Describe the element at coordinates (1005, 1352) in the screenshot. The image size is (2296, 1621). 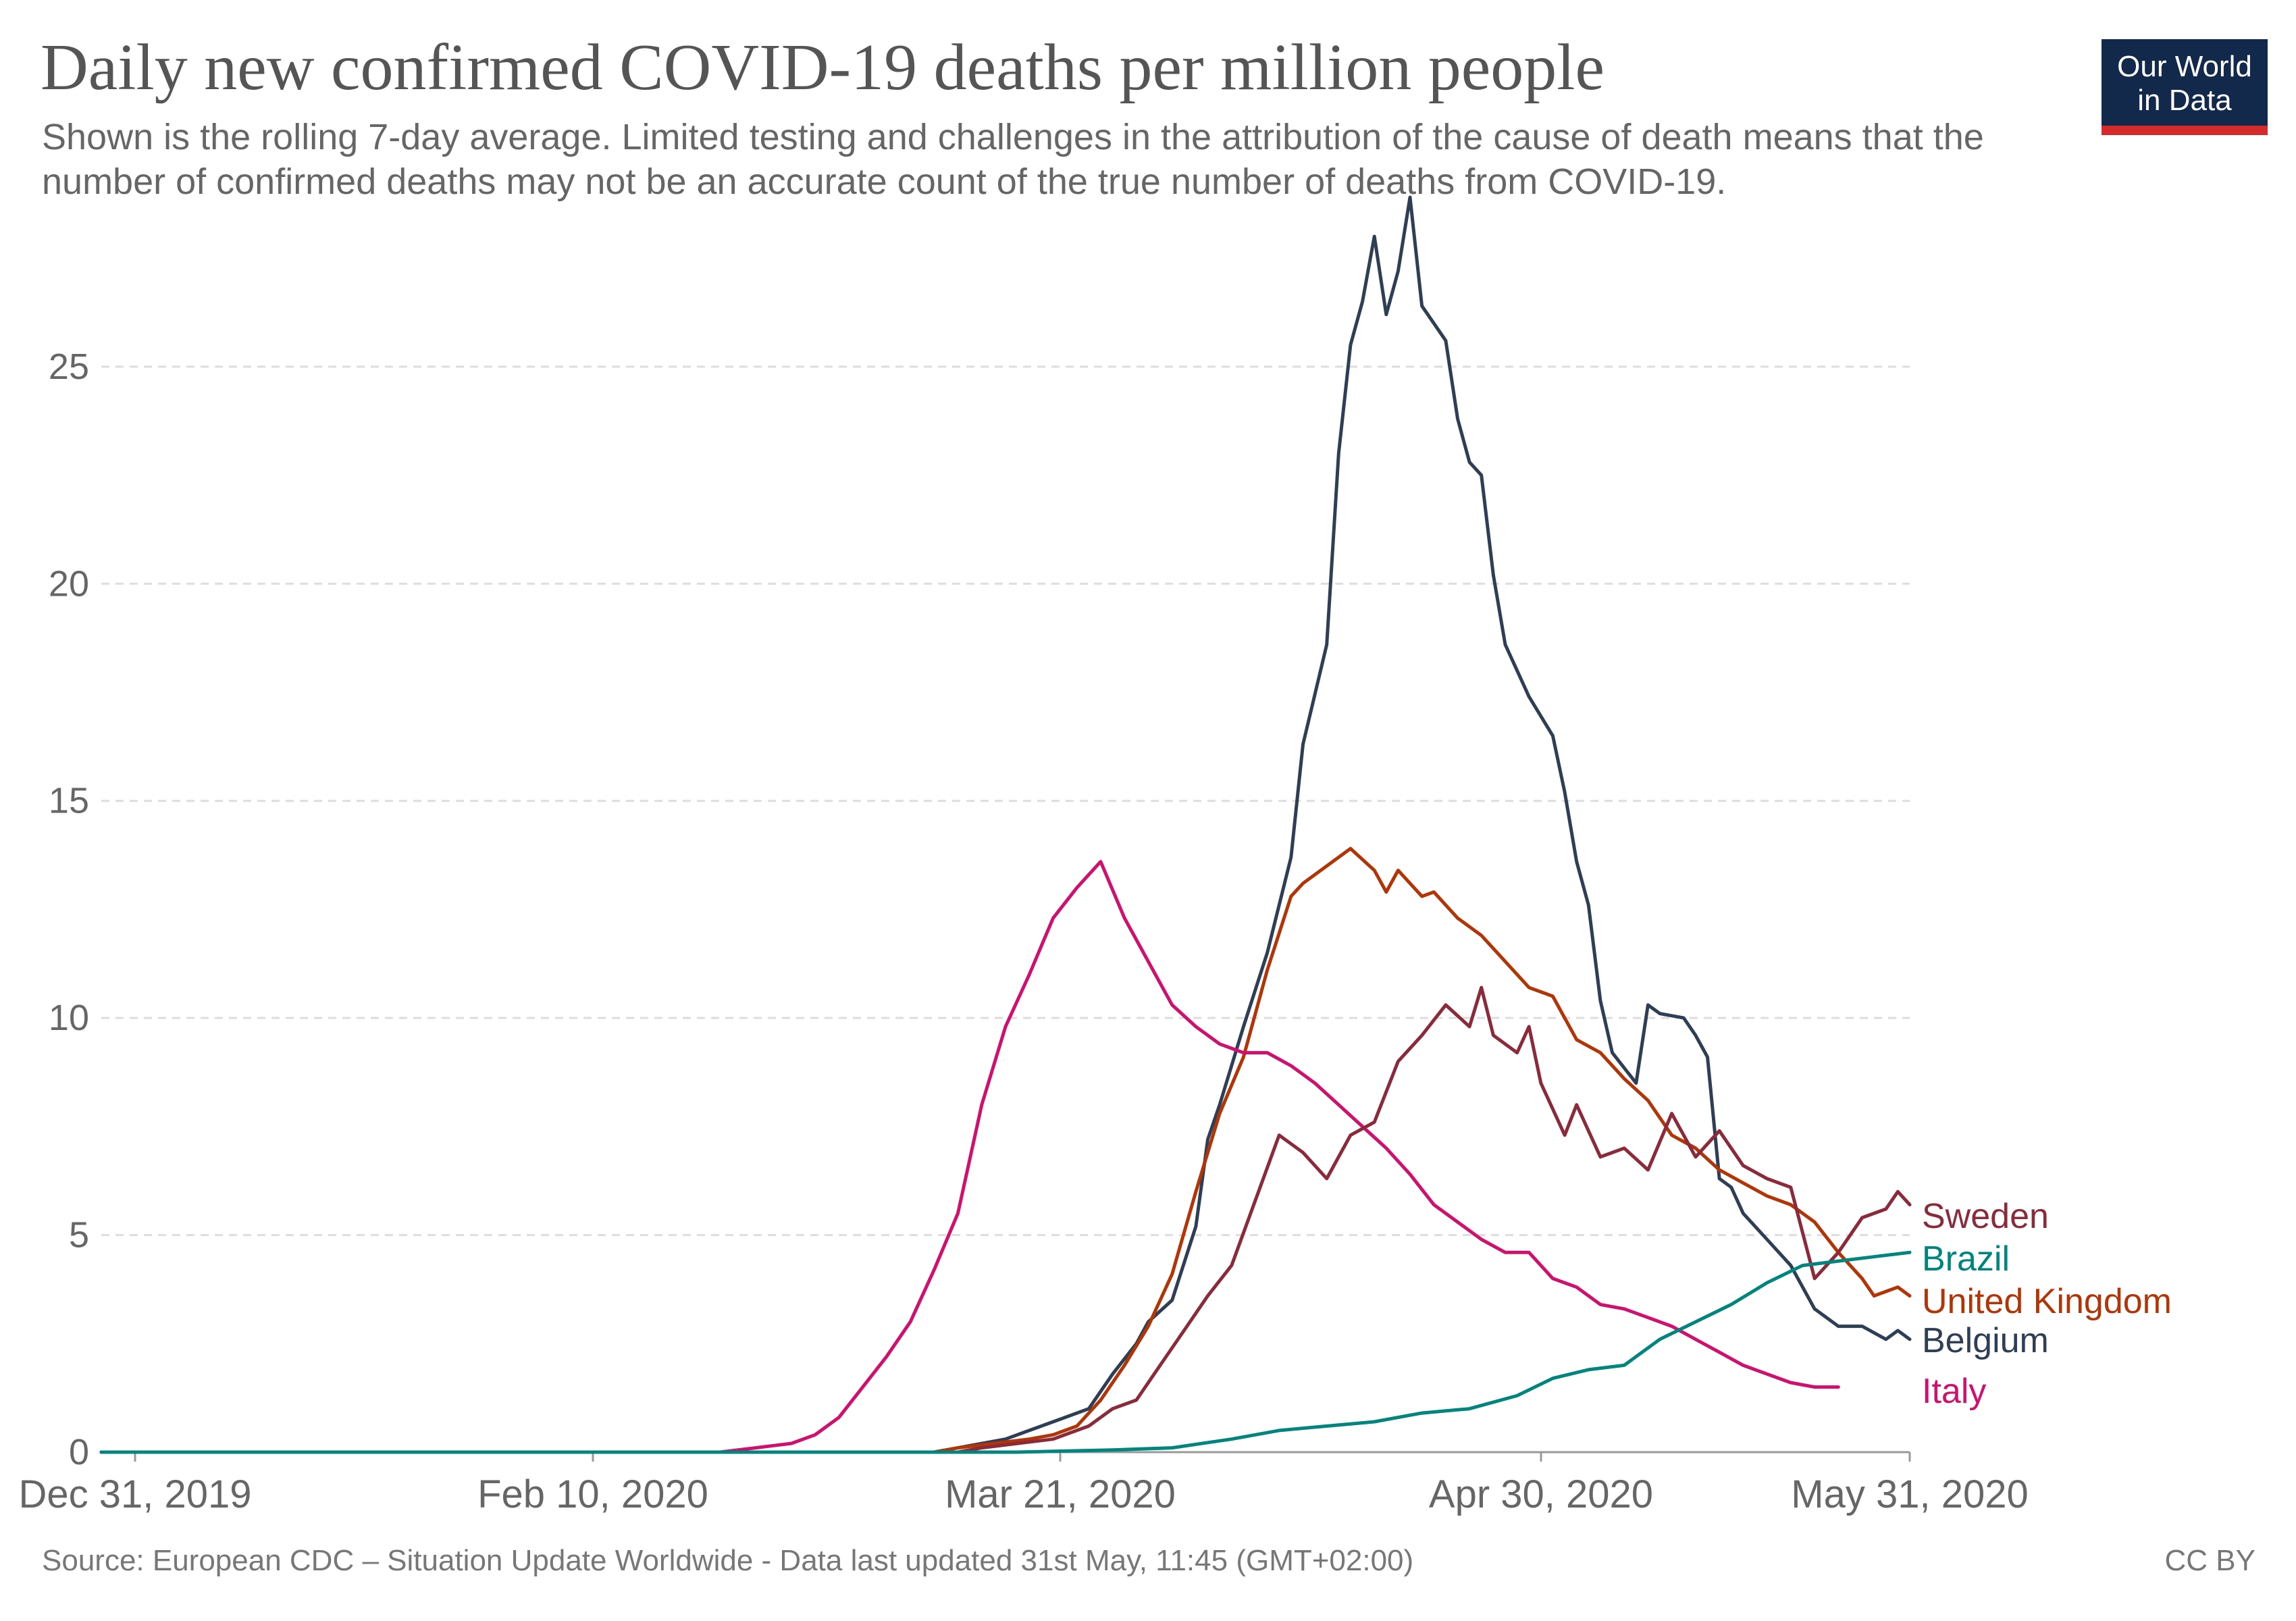
I see `series-line-brazil` at that location.